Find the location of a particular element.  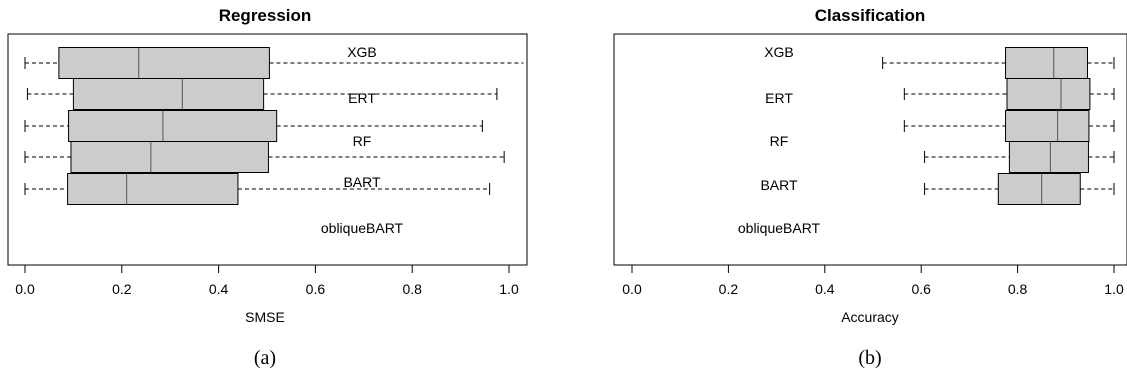

chart-title: Classification is located at coordinates (870, 15).